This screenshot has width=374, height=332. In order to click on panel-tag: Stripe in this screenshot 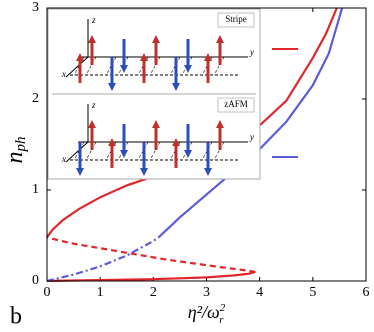, I will do `click(236, 19)`.